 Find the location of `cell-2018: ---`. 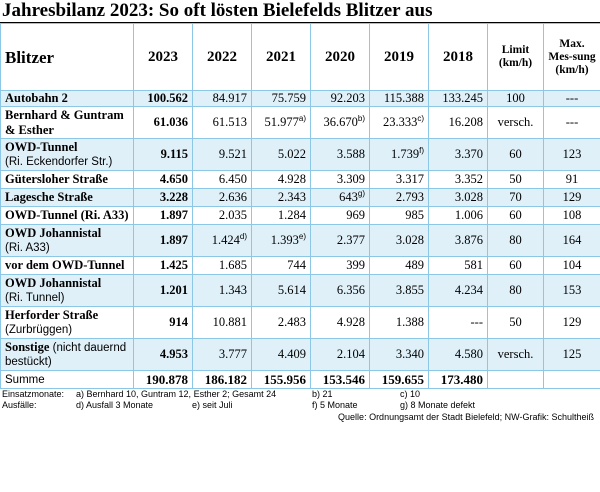

cell-2018: --- is located at coordinates (458, 322).